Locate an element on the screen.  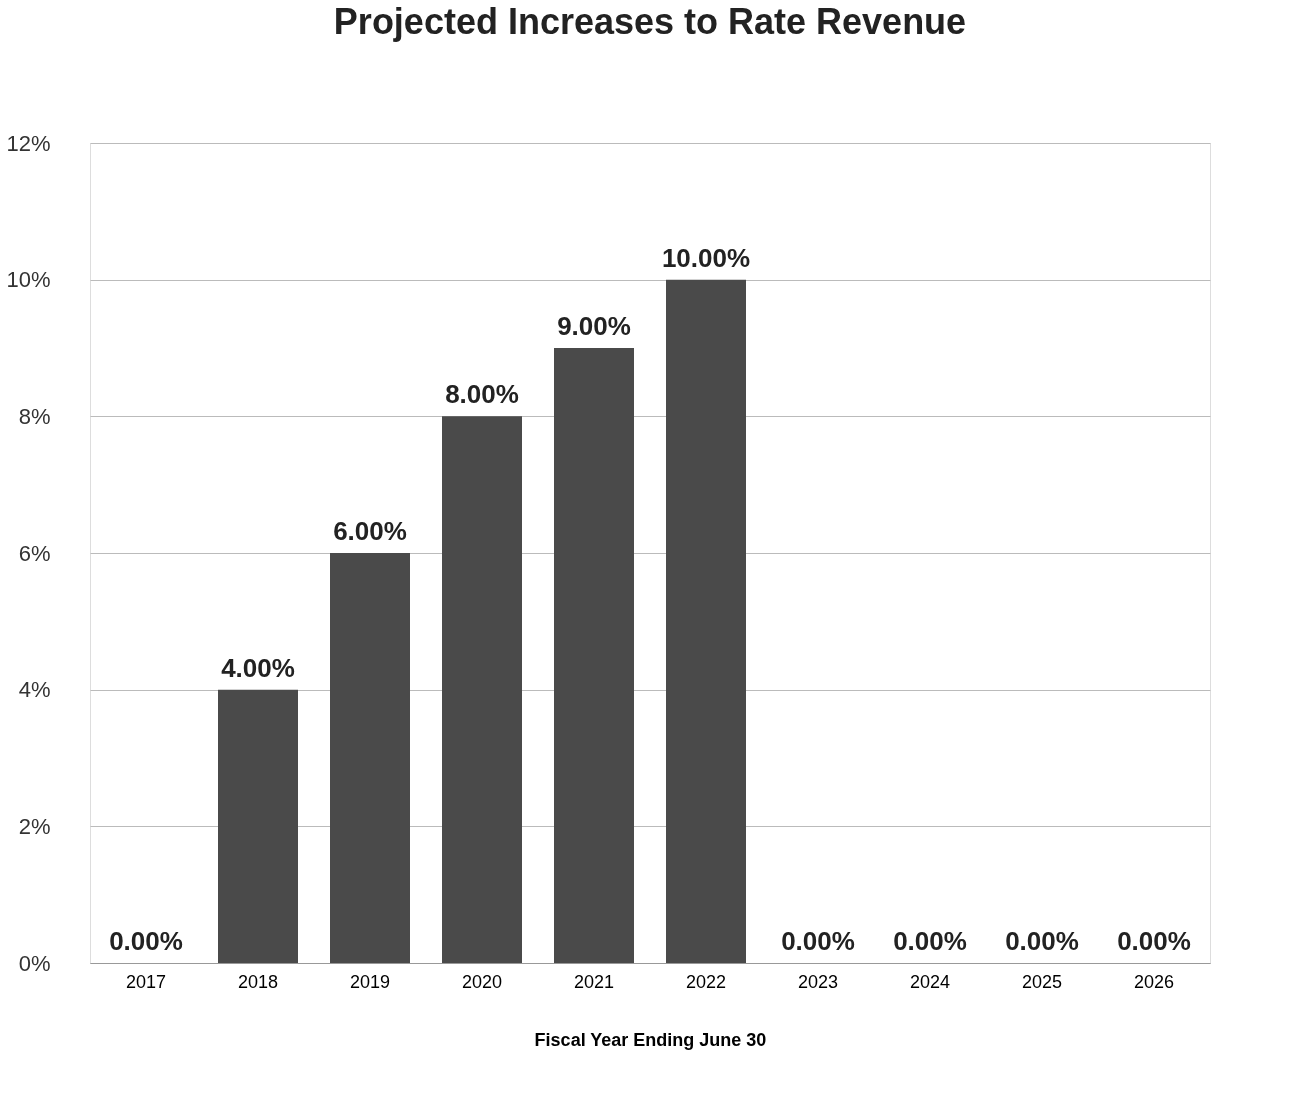
y-tick-label: 6% is located at coordinates (34, 553).